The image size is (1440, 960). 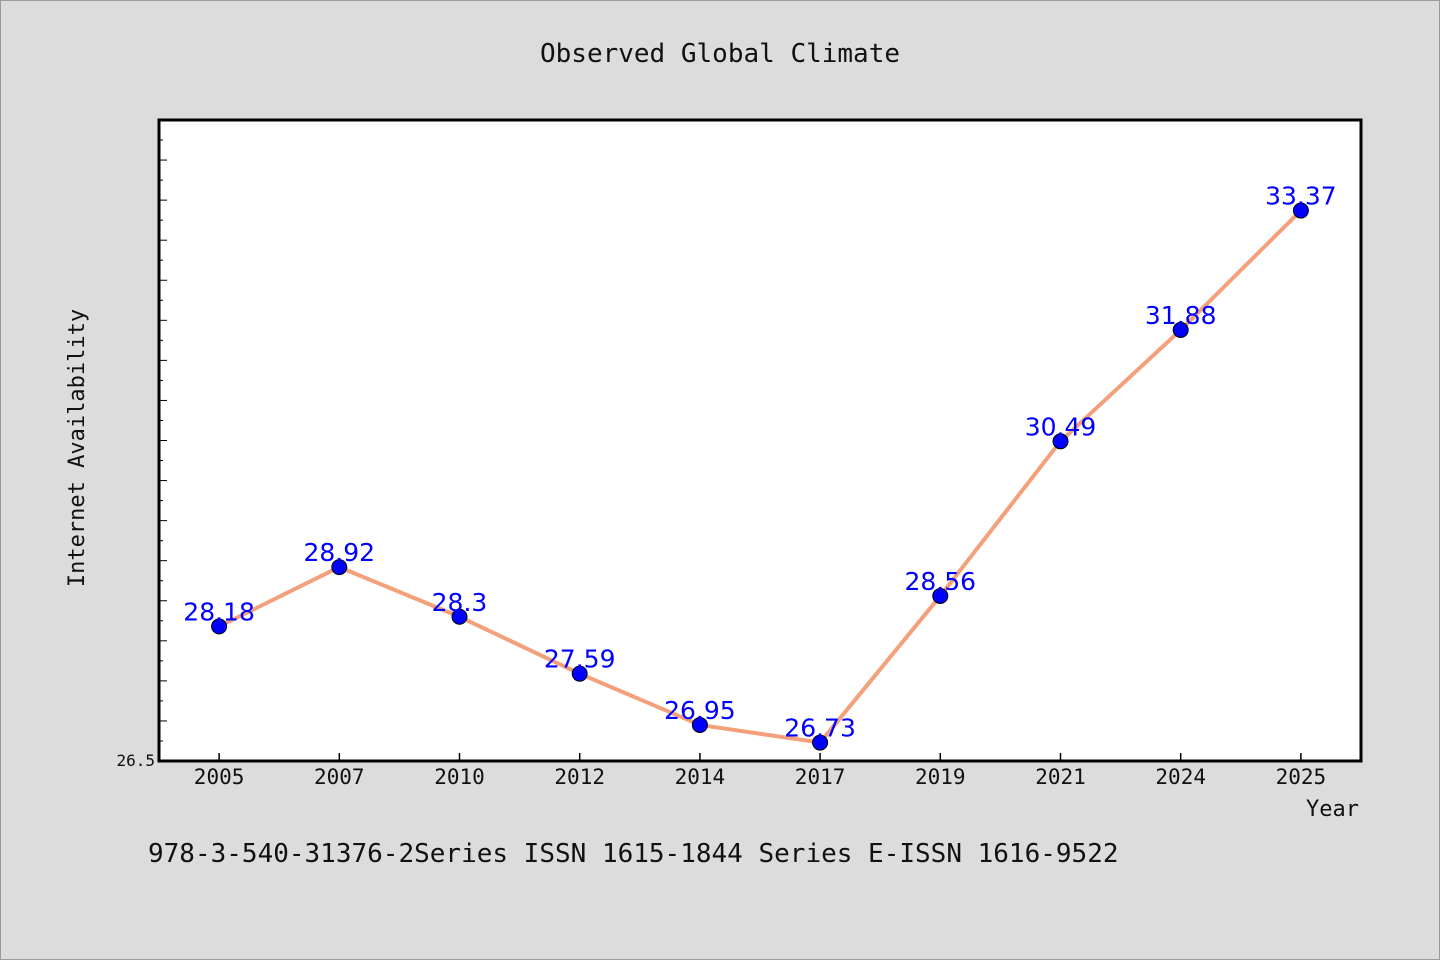 I want to click on x-tick-label: 2014, so click(x=700, y=777).